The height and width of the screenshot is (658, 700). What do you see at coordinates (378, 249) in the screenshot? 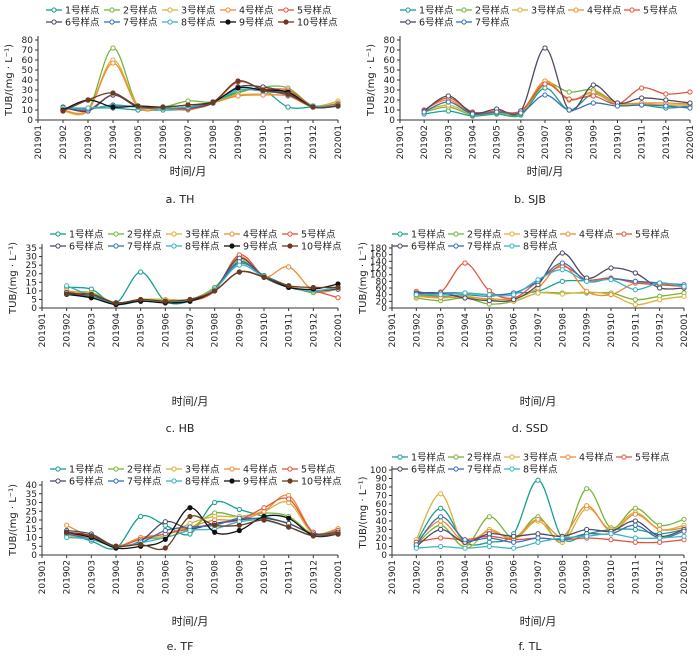
I see `y-tick-label: 180` at bounding box center [378, 249].